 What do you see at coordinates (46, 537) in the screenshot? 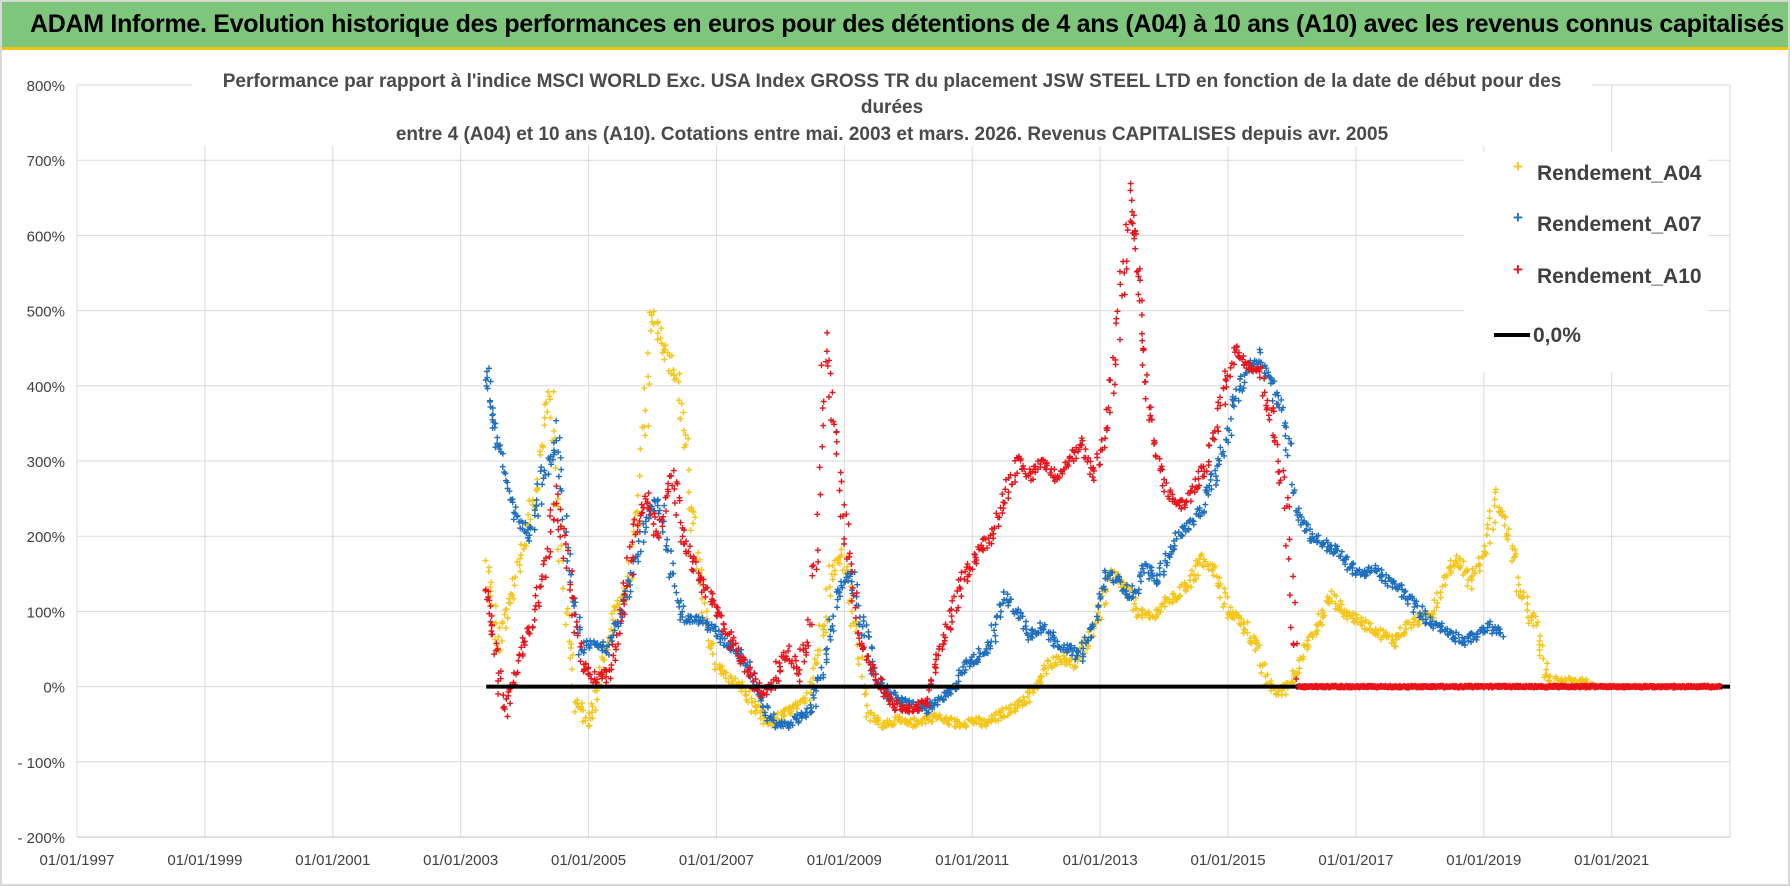
I see `y-tick-label: 200%` at bounding box center [46, 537].